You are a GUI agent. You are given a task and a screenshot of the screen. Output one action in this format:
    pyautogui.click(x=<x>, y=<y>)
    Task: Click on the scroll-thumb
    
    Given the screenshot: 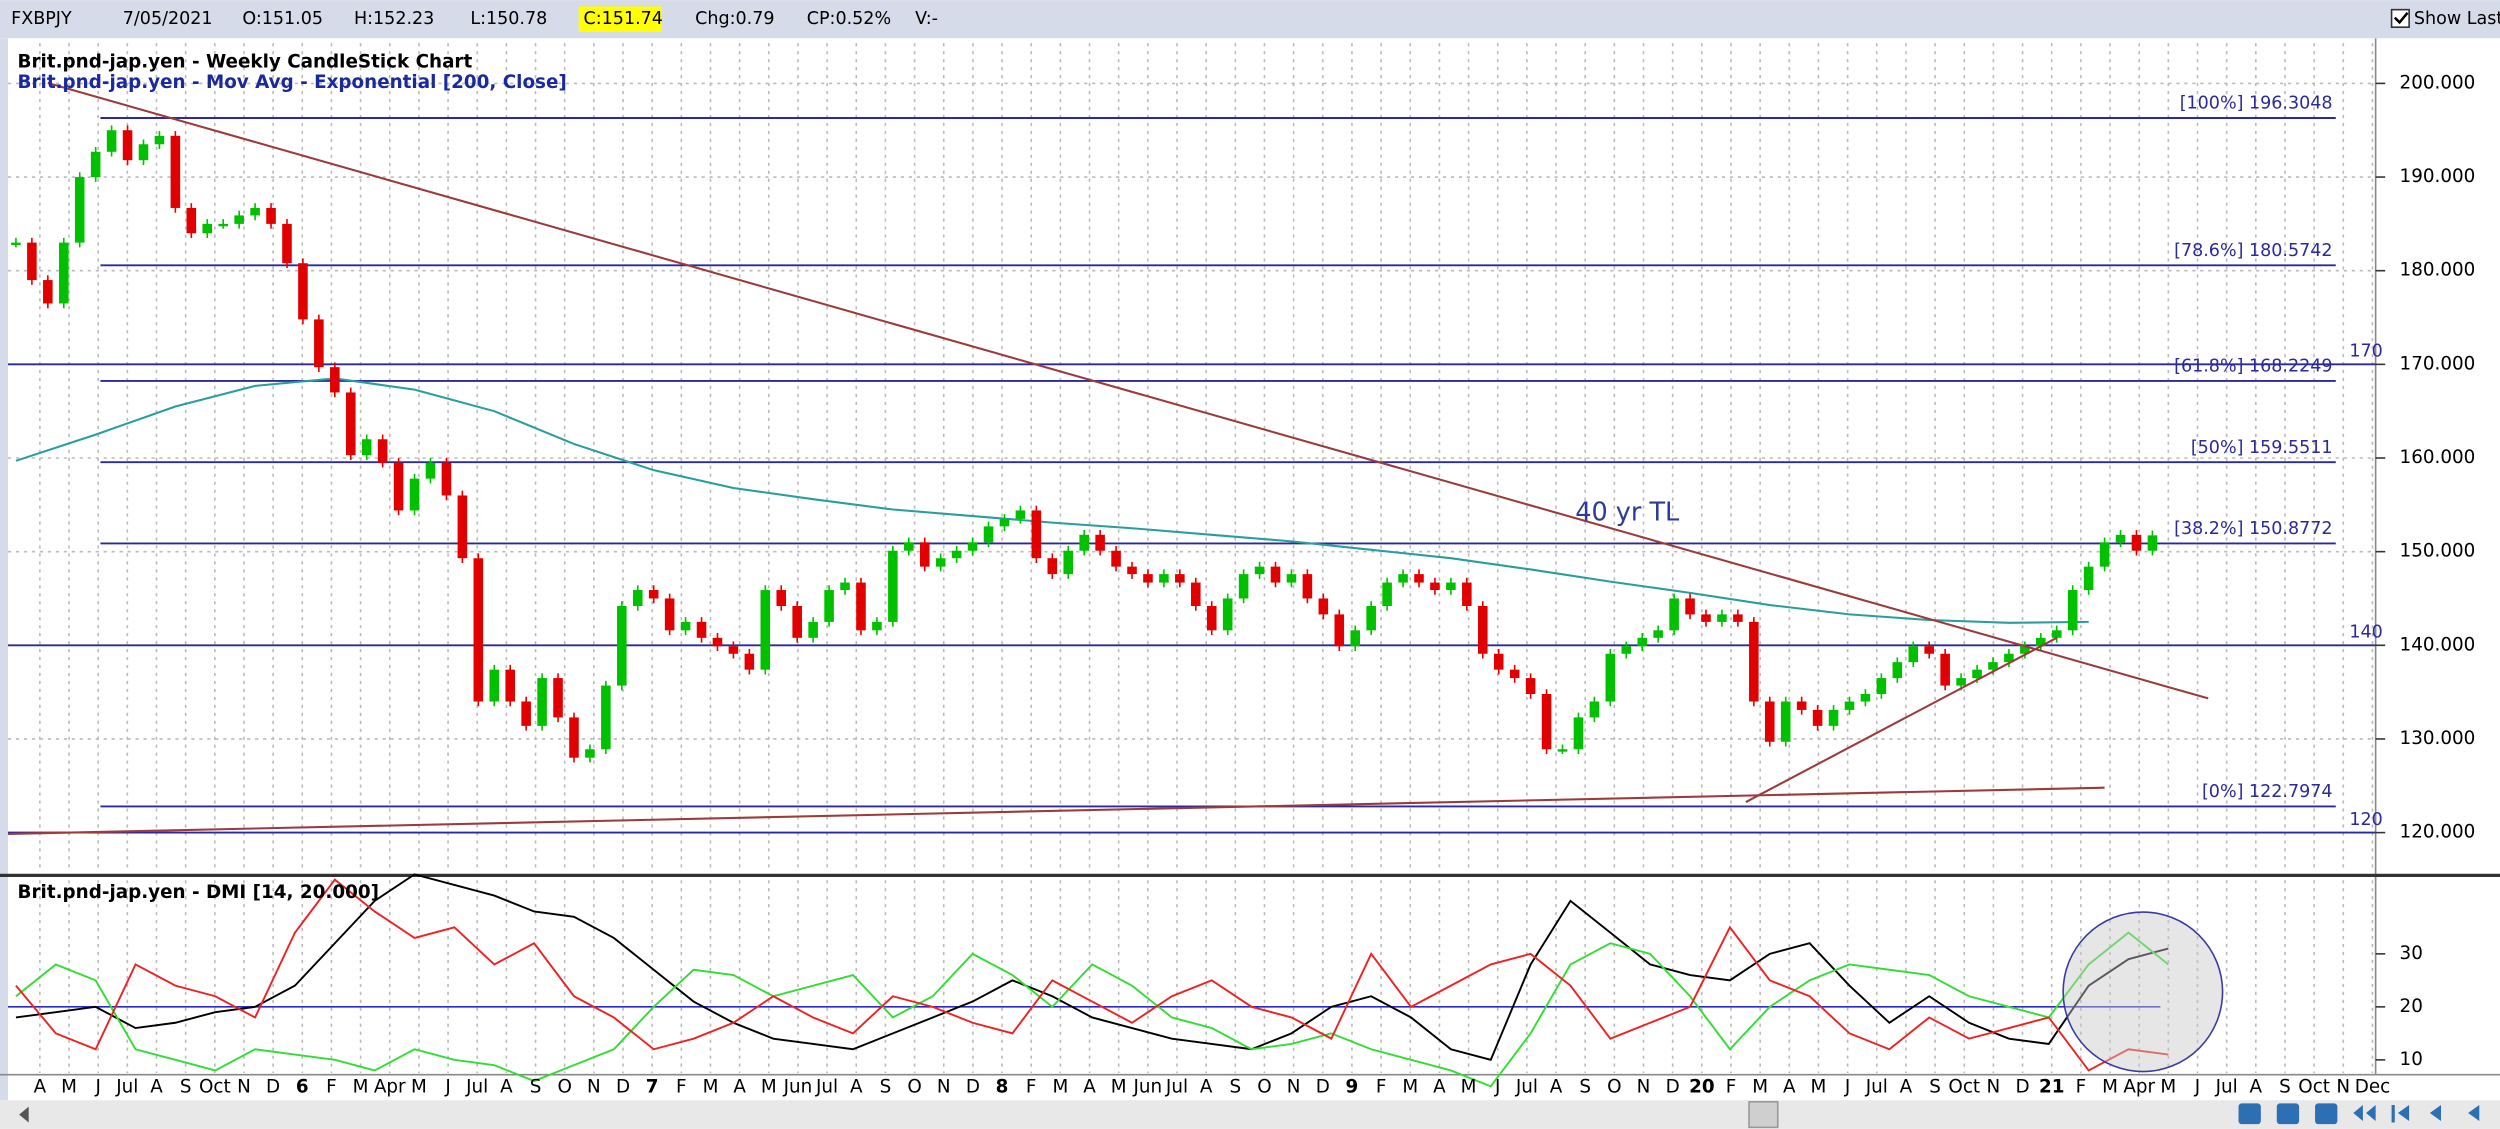 What is the action you would take?
    pyautogui.click(x=1763, y=1115)
    